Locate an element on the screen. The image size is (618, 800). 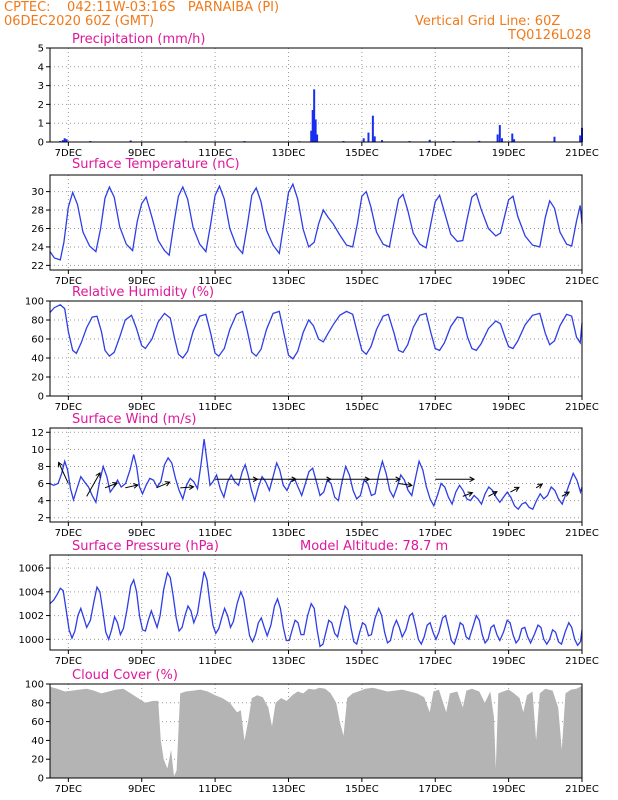
pres-xtick-label: 9DEC is located at coordinates (141, 661).